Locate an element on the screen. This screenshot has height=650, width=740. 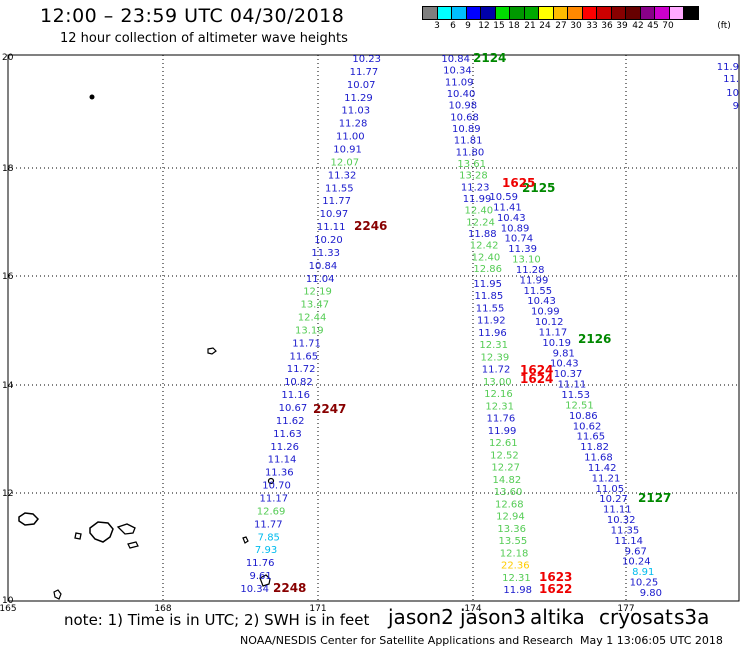
track-a-value: 9.61 is located at coordinates (260, 576).